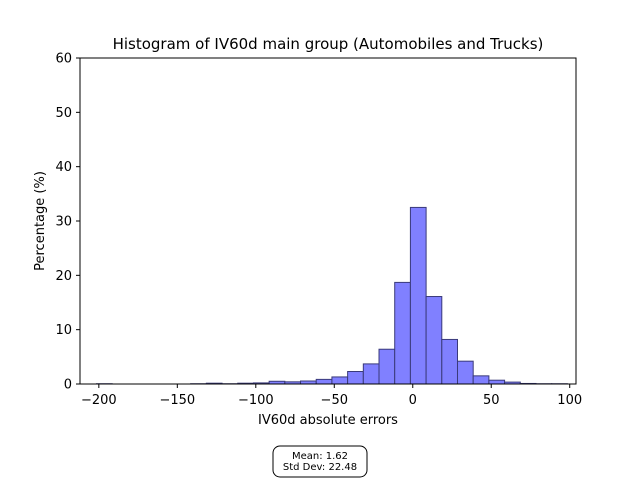  What do you see at coordinates (256, 400) in the screenshot?
I see `x-tick-label: −100` at bounding box center [256, 400].